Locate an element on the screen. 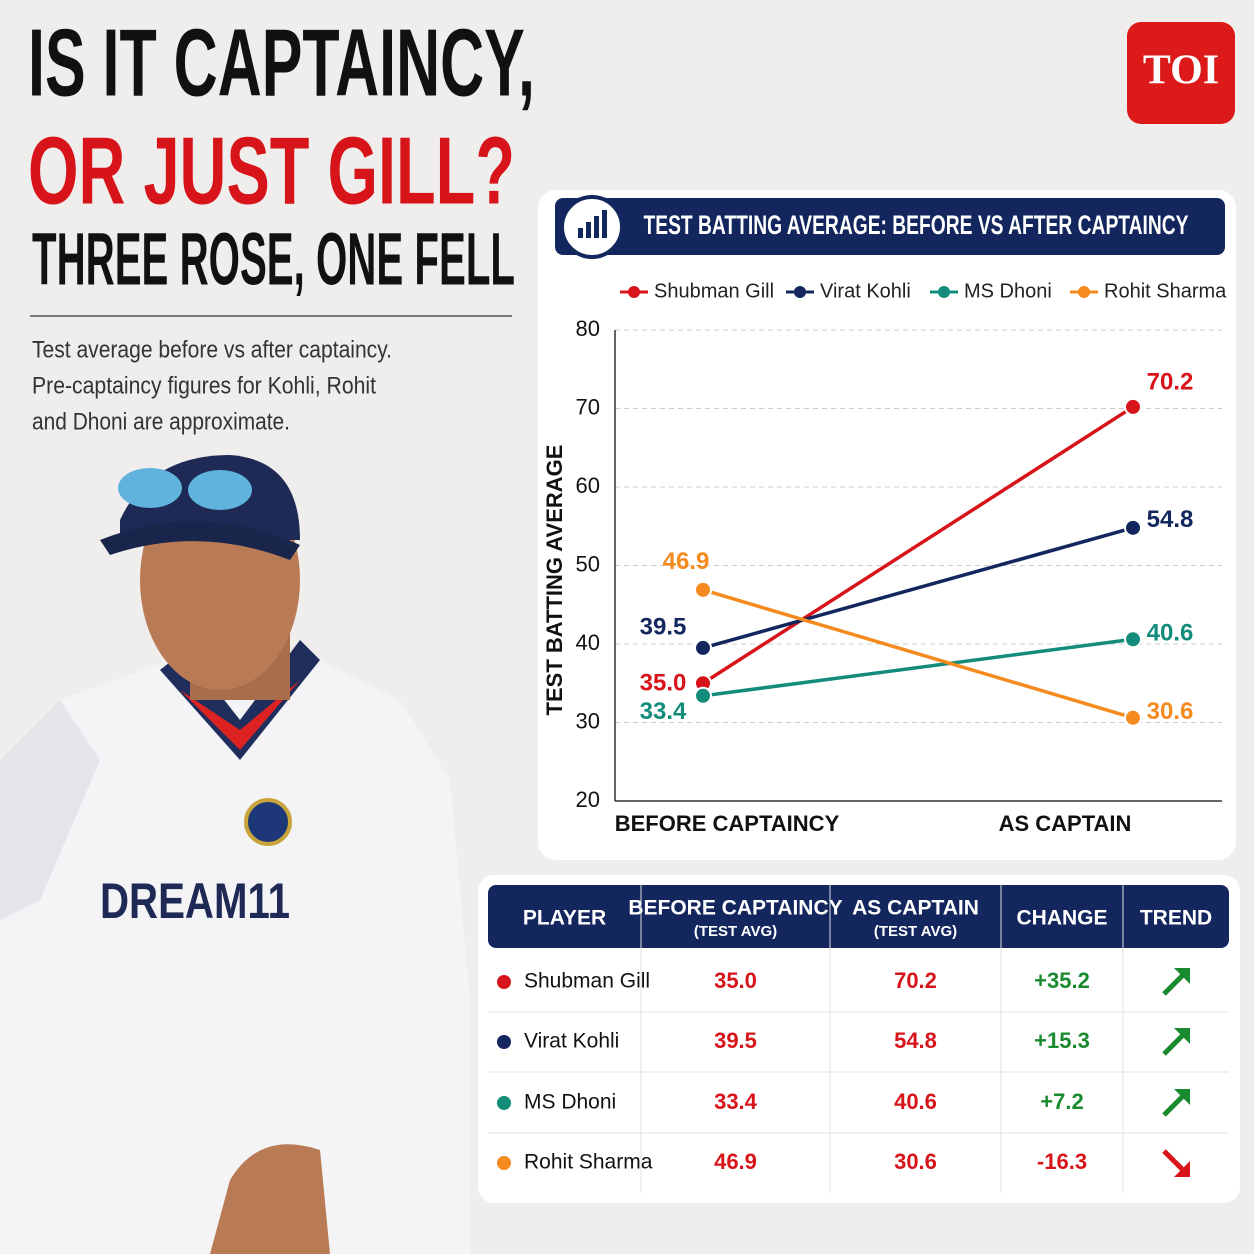 The width and height of the screenshot is (1254, 1254). table-cell: +15.3 is located at coordinates (1062, 1040).